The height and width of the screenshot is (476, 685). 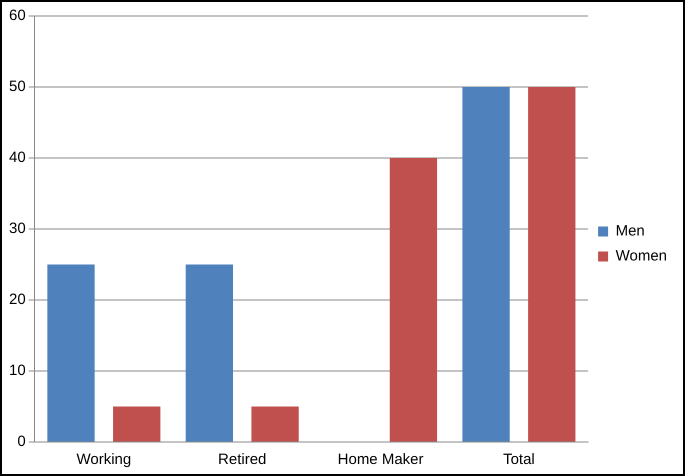 I want to click on y-tick-label: 50, so click(x=17, y=87).